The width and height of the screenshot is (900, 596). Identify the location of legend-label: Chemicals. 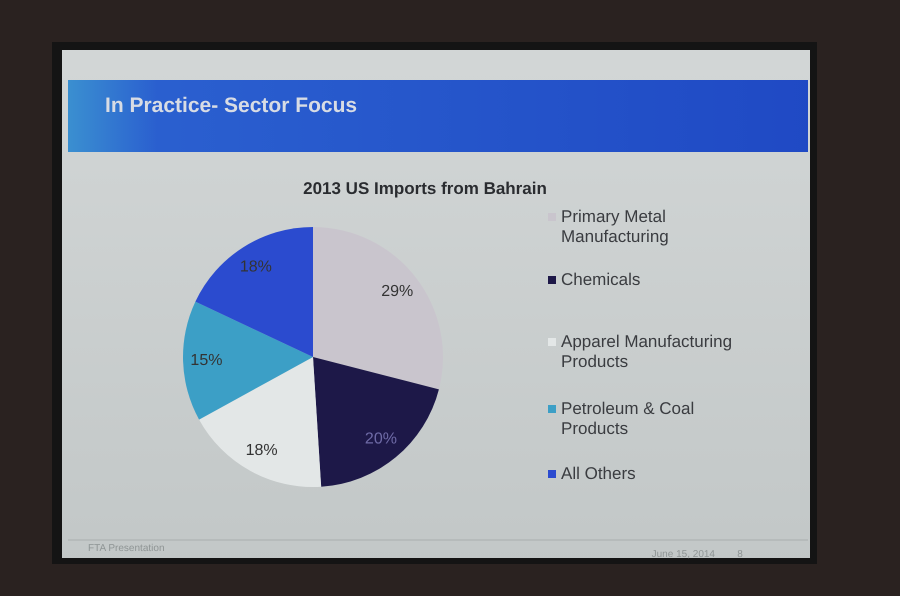
(600, 279).